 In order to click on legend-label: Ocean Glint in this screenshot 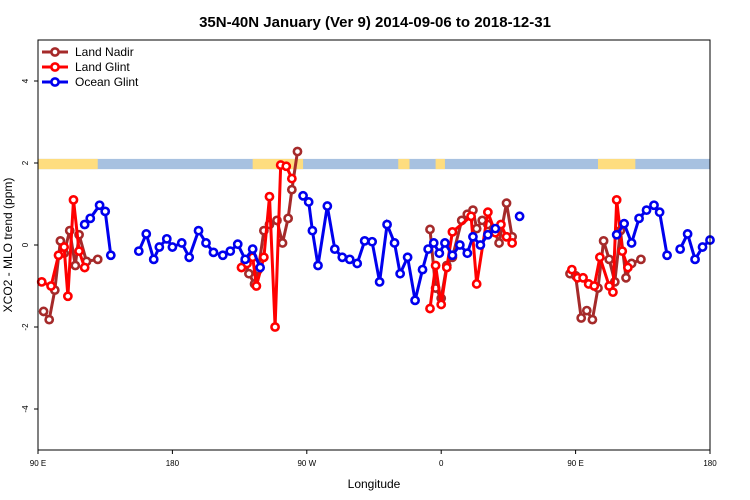, I will do `click(107, 82)`.